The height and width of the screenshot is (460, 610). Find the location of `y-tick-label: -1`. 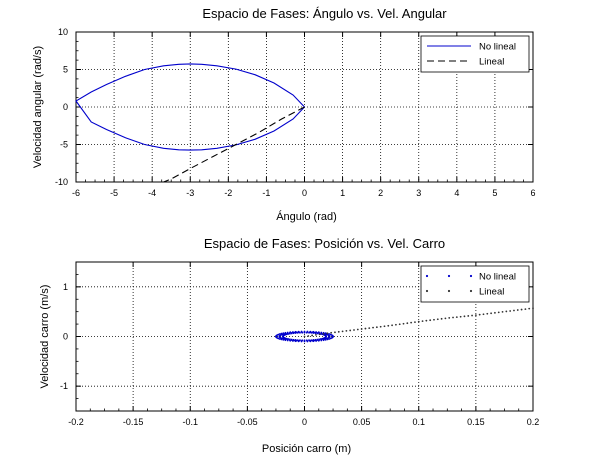

y-tick-label: -1 is located at coordinates (64, 386).